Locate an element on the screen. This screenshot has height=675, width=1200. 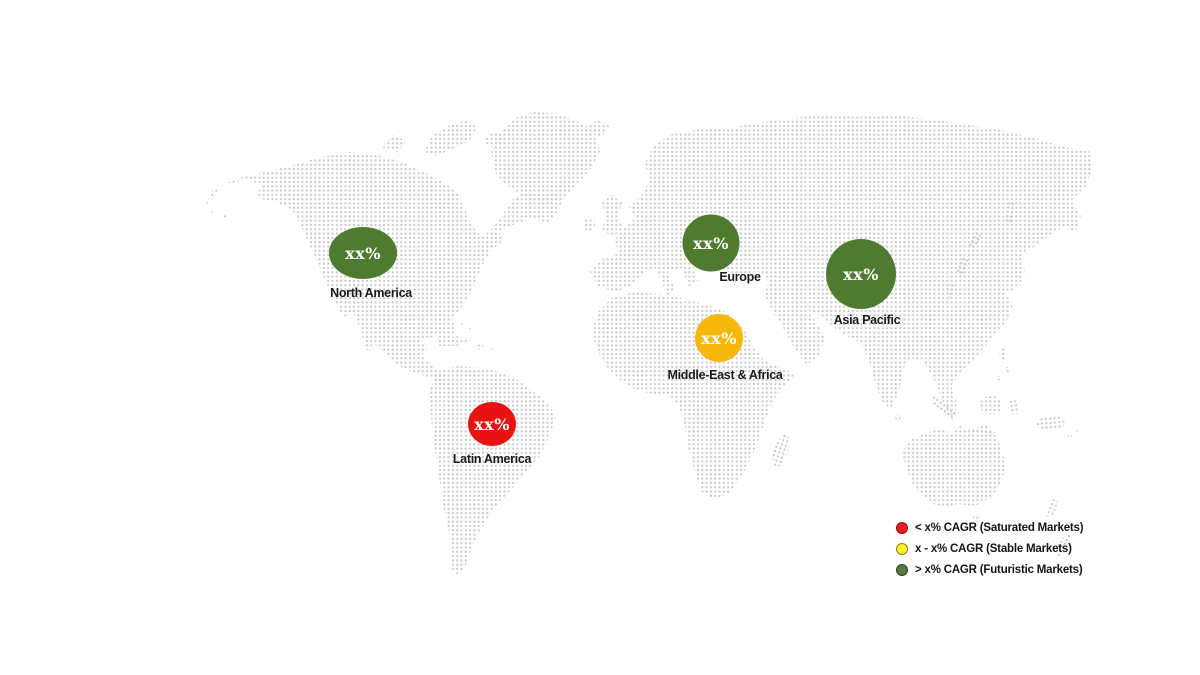
island-sakhalin is located at coordinates (1010, 212).